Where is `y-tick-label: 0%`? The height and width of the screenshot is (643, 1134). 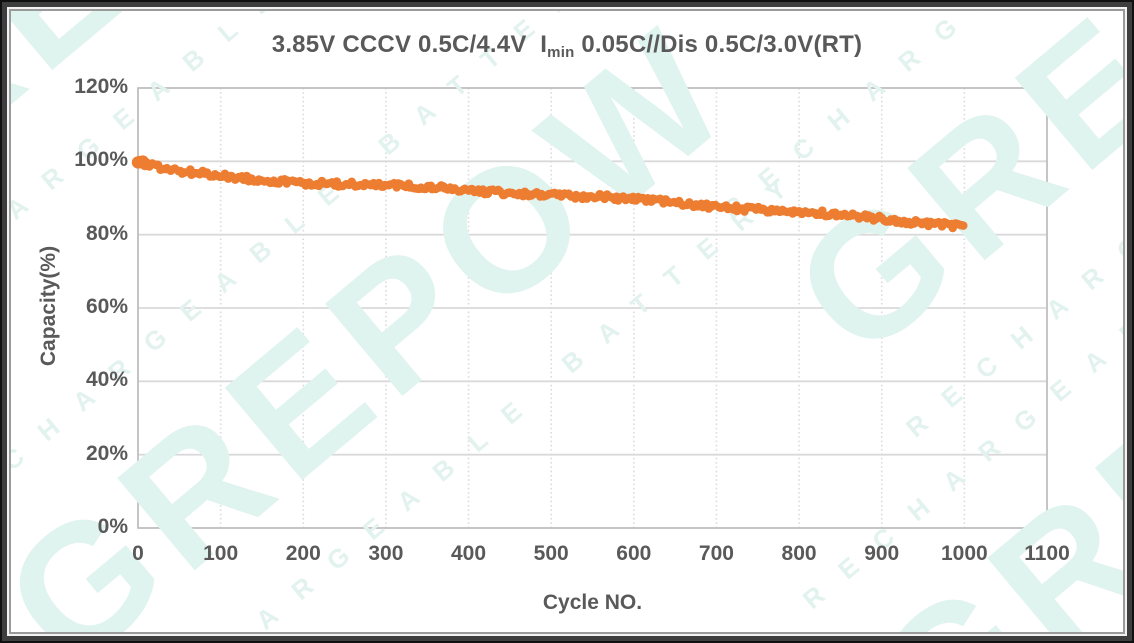
y-tick-label: 0% is located at coordinates (112, 526).